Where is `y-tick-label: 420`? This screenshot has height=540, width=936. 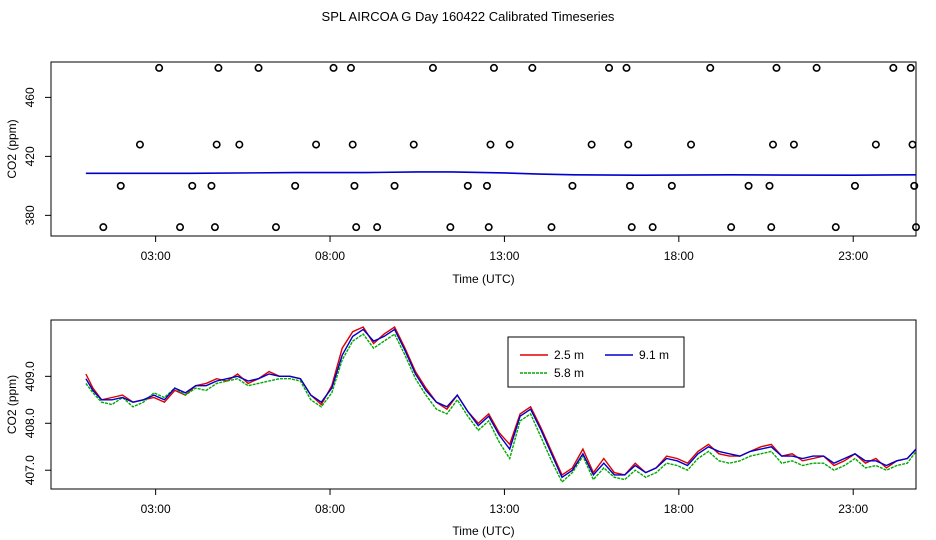 y-tick-label: 420 is located at coordinates (30, 156).